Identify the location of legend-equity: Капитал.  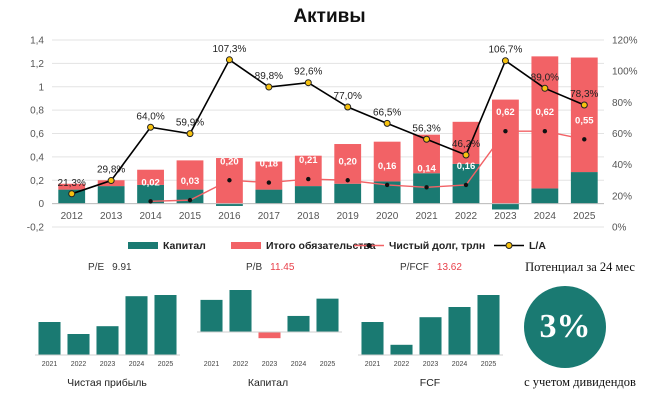
(184, 246).